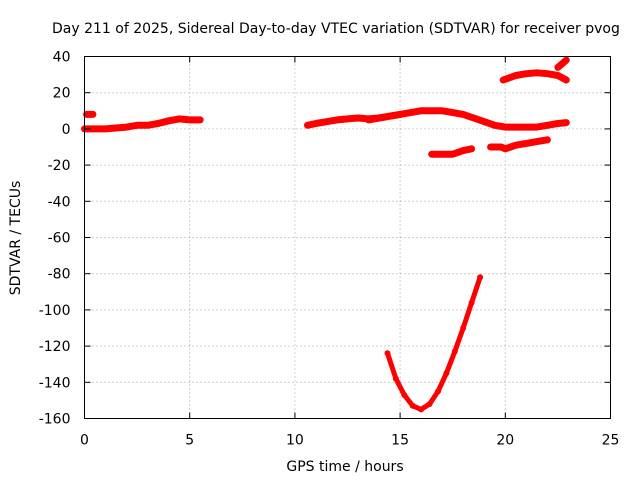 The image size is (640, 480). I want to click on y-tick-label: -140, so click(55, 383).